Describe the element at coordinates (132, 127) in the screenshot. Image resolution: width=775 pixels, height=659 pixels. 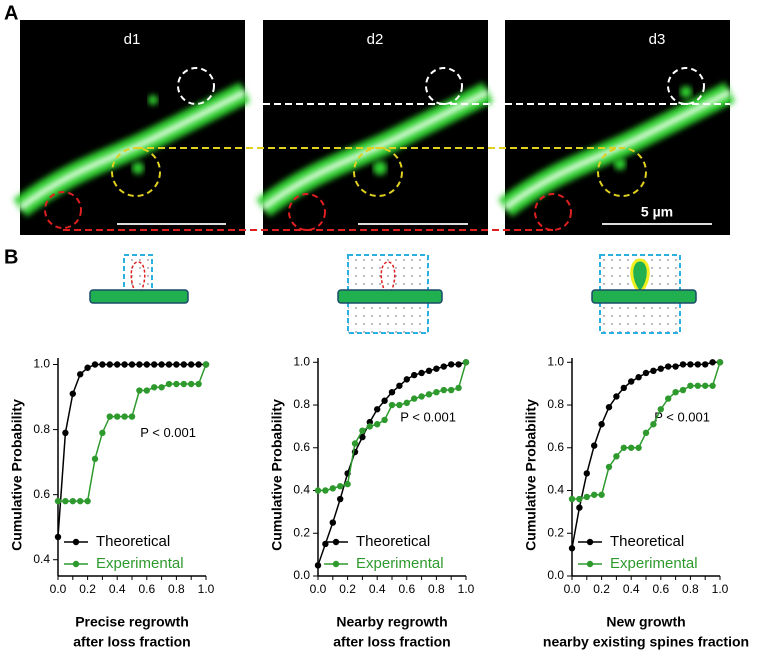
I see `image-d1: d1` at that location.